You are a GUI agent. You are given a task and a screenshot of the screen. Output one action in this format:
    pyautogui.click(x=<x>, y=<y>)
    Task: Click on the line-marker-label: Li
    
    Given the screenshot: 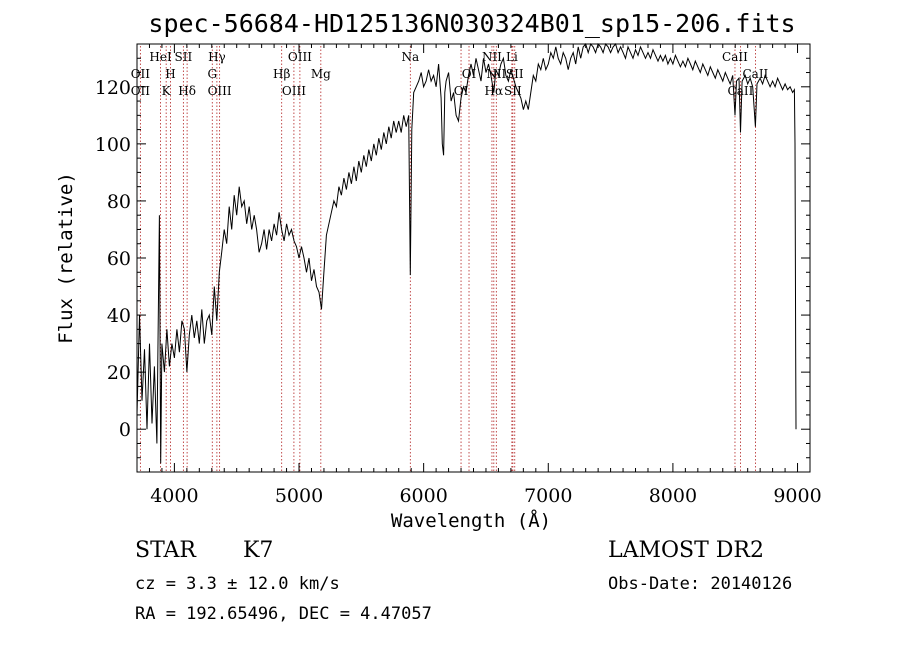 What is the action you would take?
    pyautogui.click(x=512, y=57)
    